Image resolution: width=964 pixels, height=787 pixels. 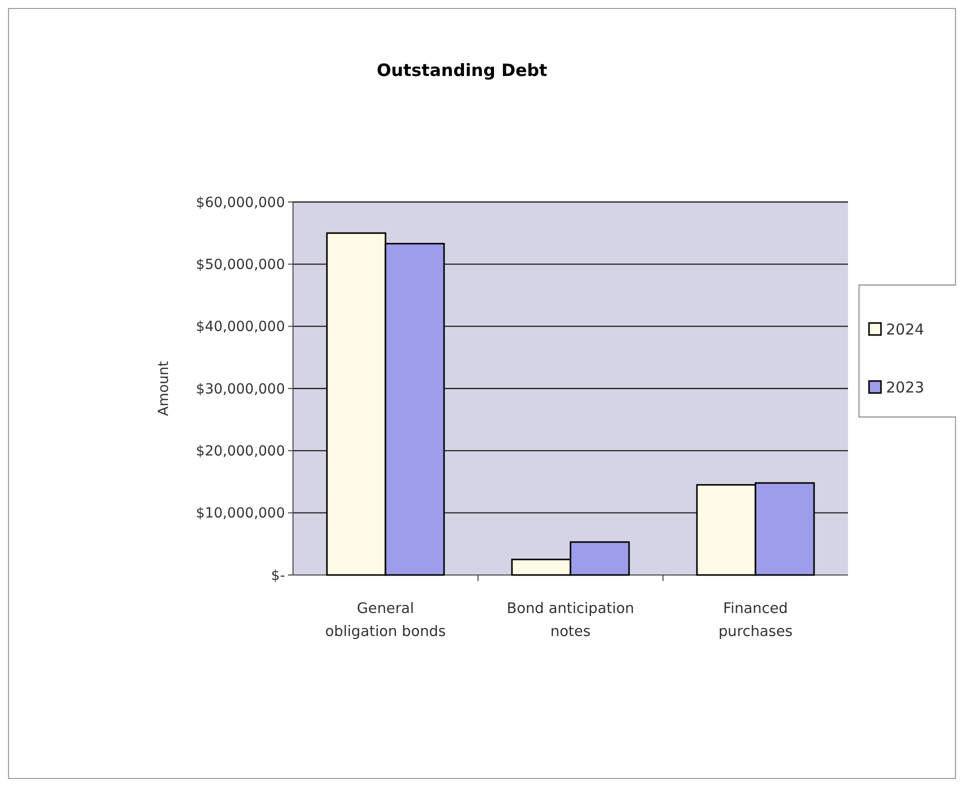 I want to click on y-axis-title: Amount, so click(x=164, y=388).